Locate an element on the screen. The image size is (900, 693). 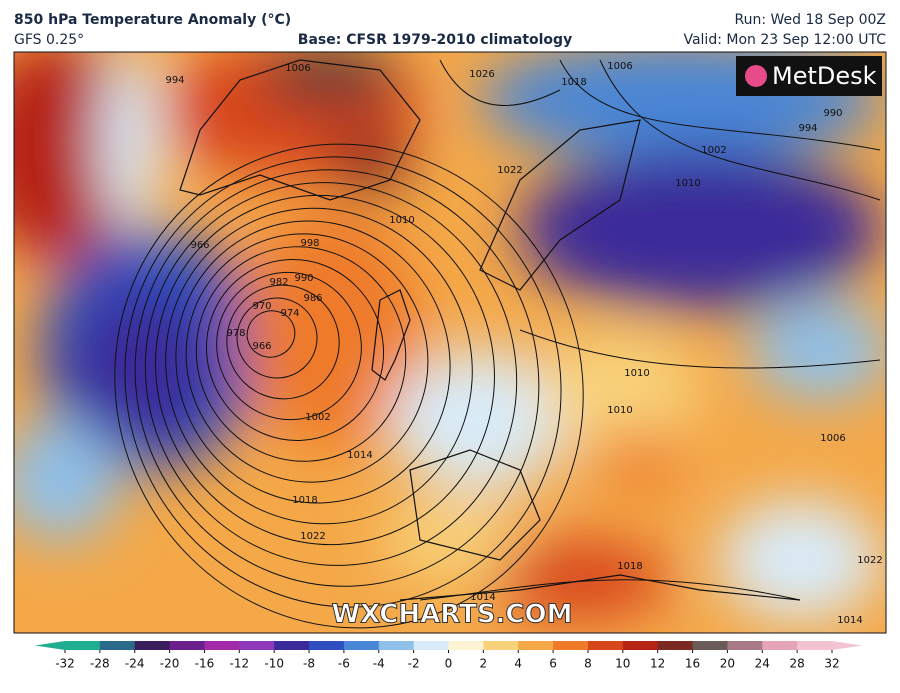
colorbar-tick-label: -4 is located at coordinates (379, 664).